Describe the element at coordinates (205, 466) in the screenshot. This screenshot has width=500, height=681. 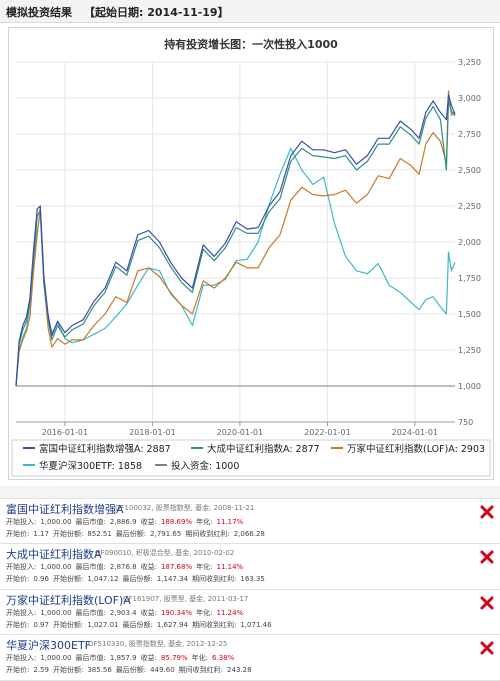
I see `legend-label: 投入资金: 1000` at that location.